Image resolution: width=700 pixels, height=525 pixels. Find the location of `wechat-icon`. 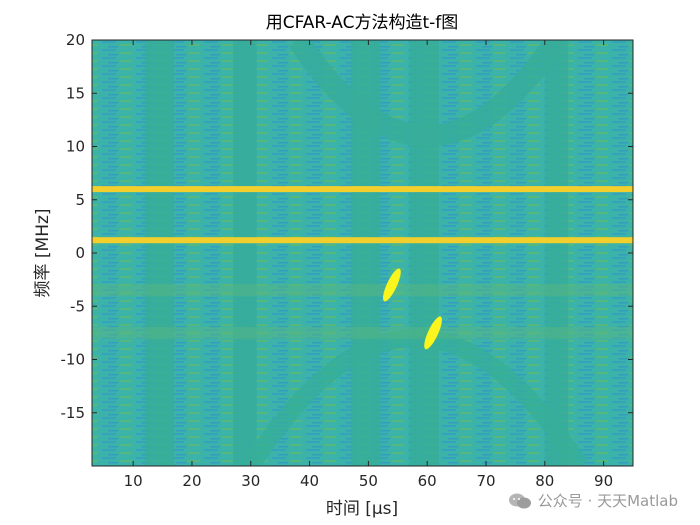

wechat-icon is located at coordinates (519, 500).